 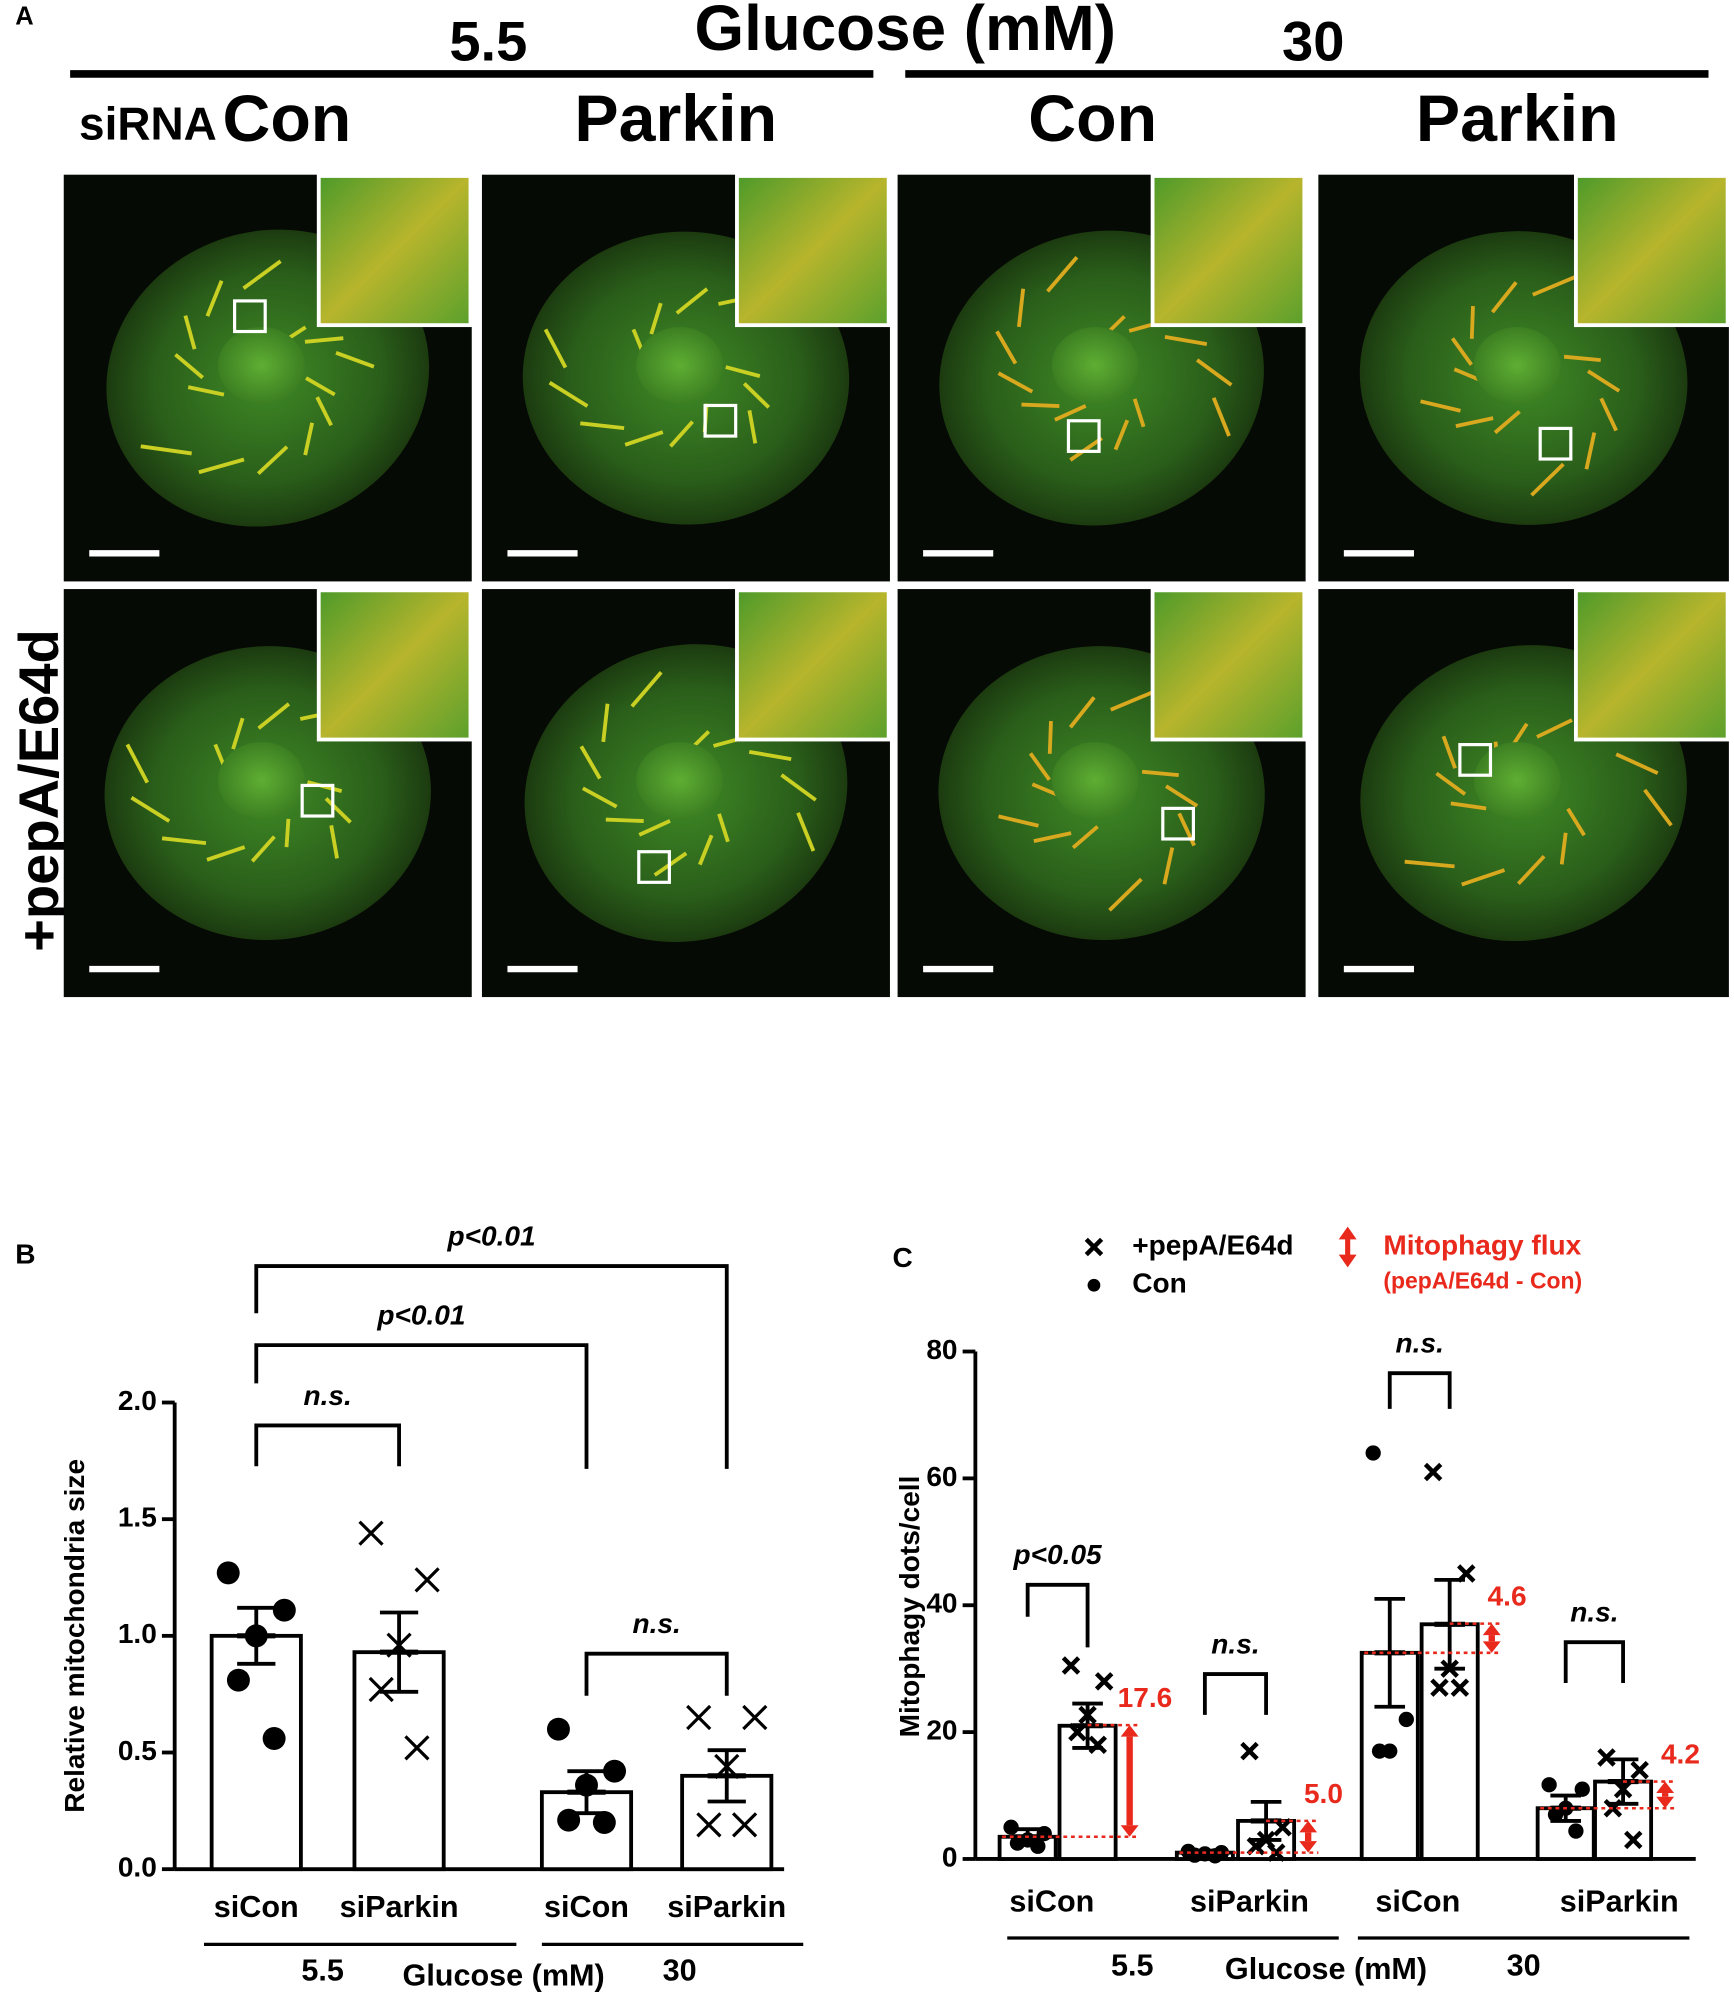 I want to click on y-tick-label: 0.0, so click(x=137, y=1867).